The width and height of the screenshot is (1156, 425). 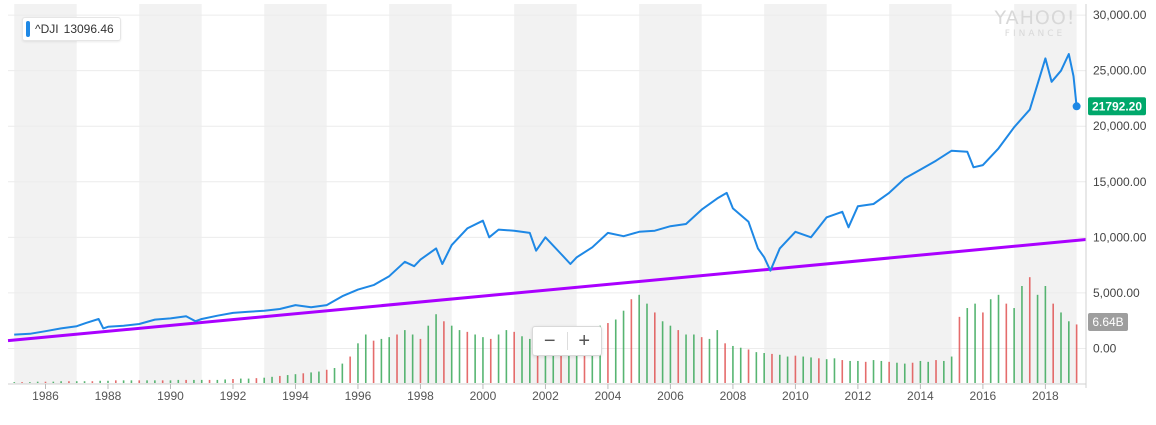 What do you see at coordinates (1120, 15) in the screenshot?
I see `y-tick-label: 30,000.00` at bounding box center [1120, 15].